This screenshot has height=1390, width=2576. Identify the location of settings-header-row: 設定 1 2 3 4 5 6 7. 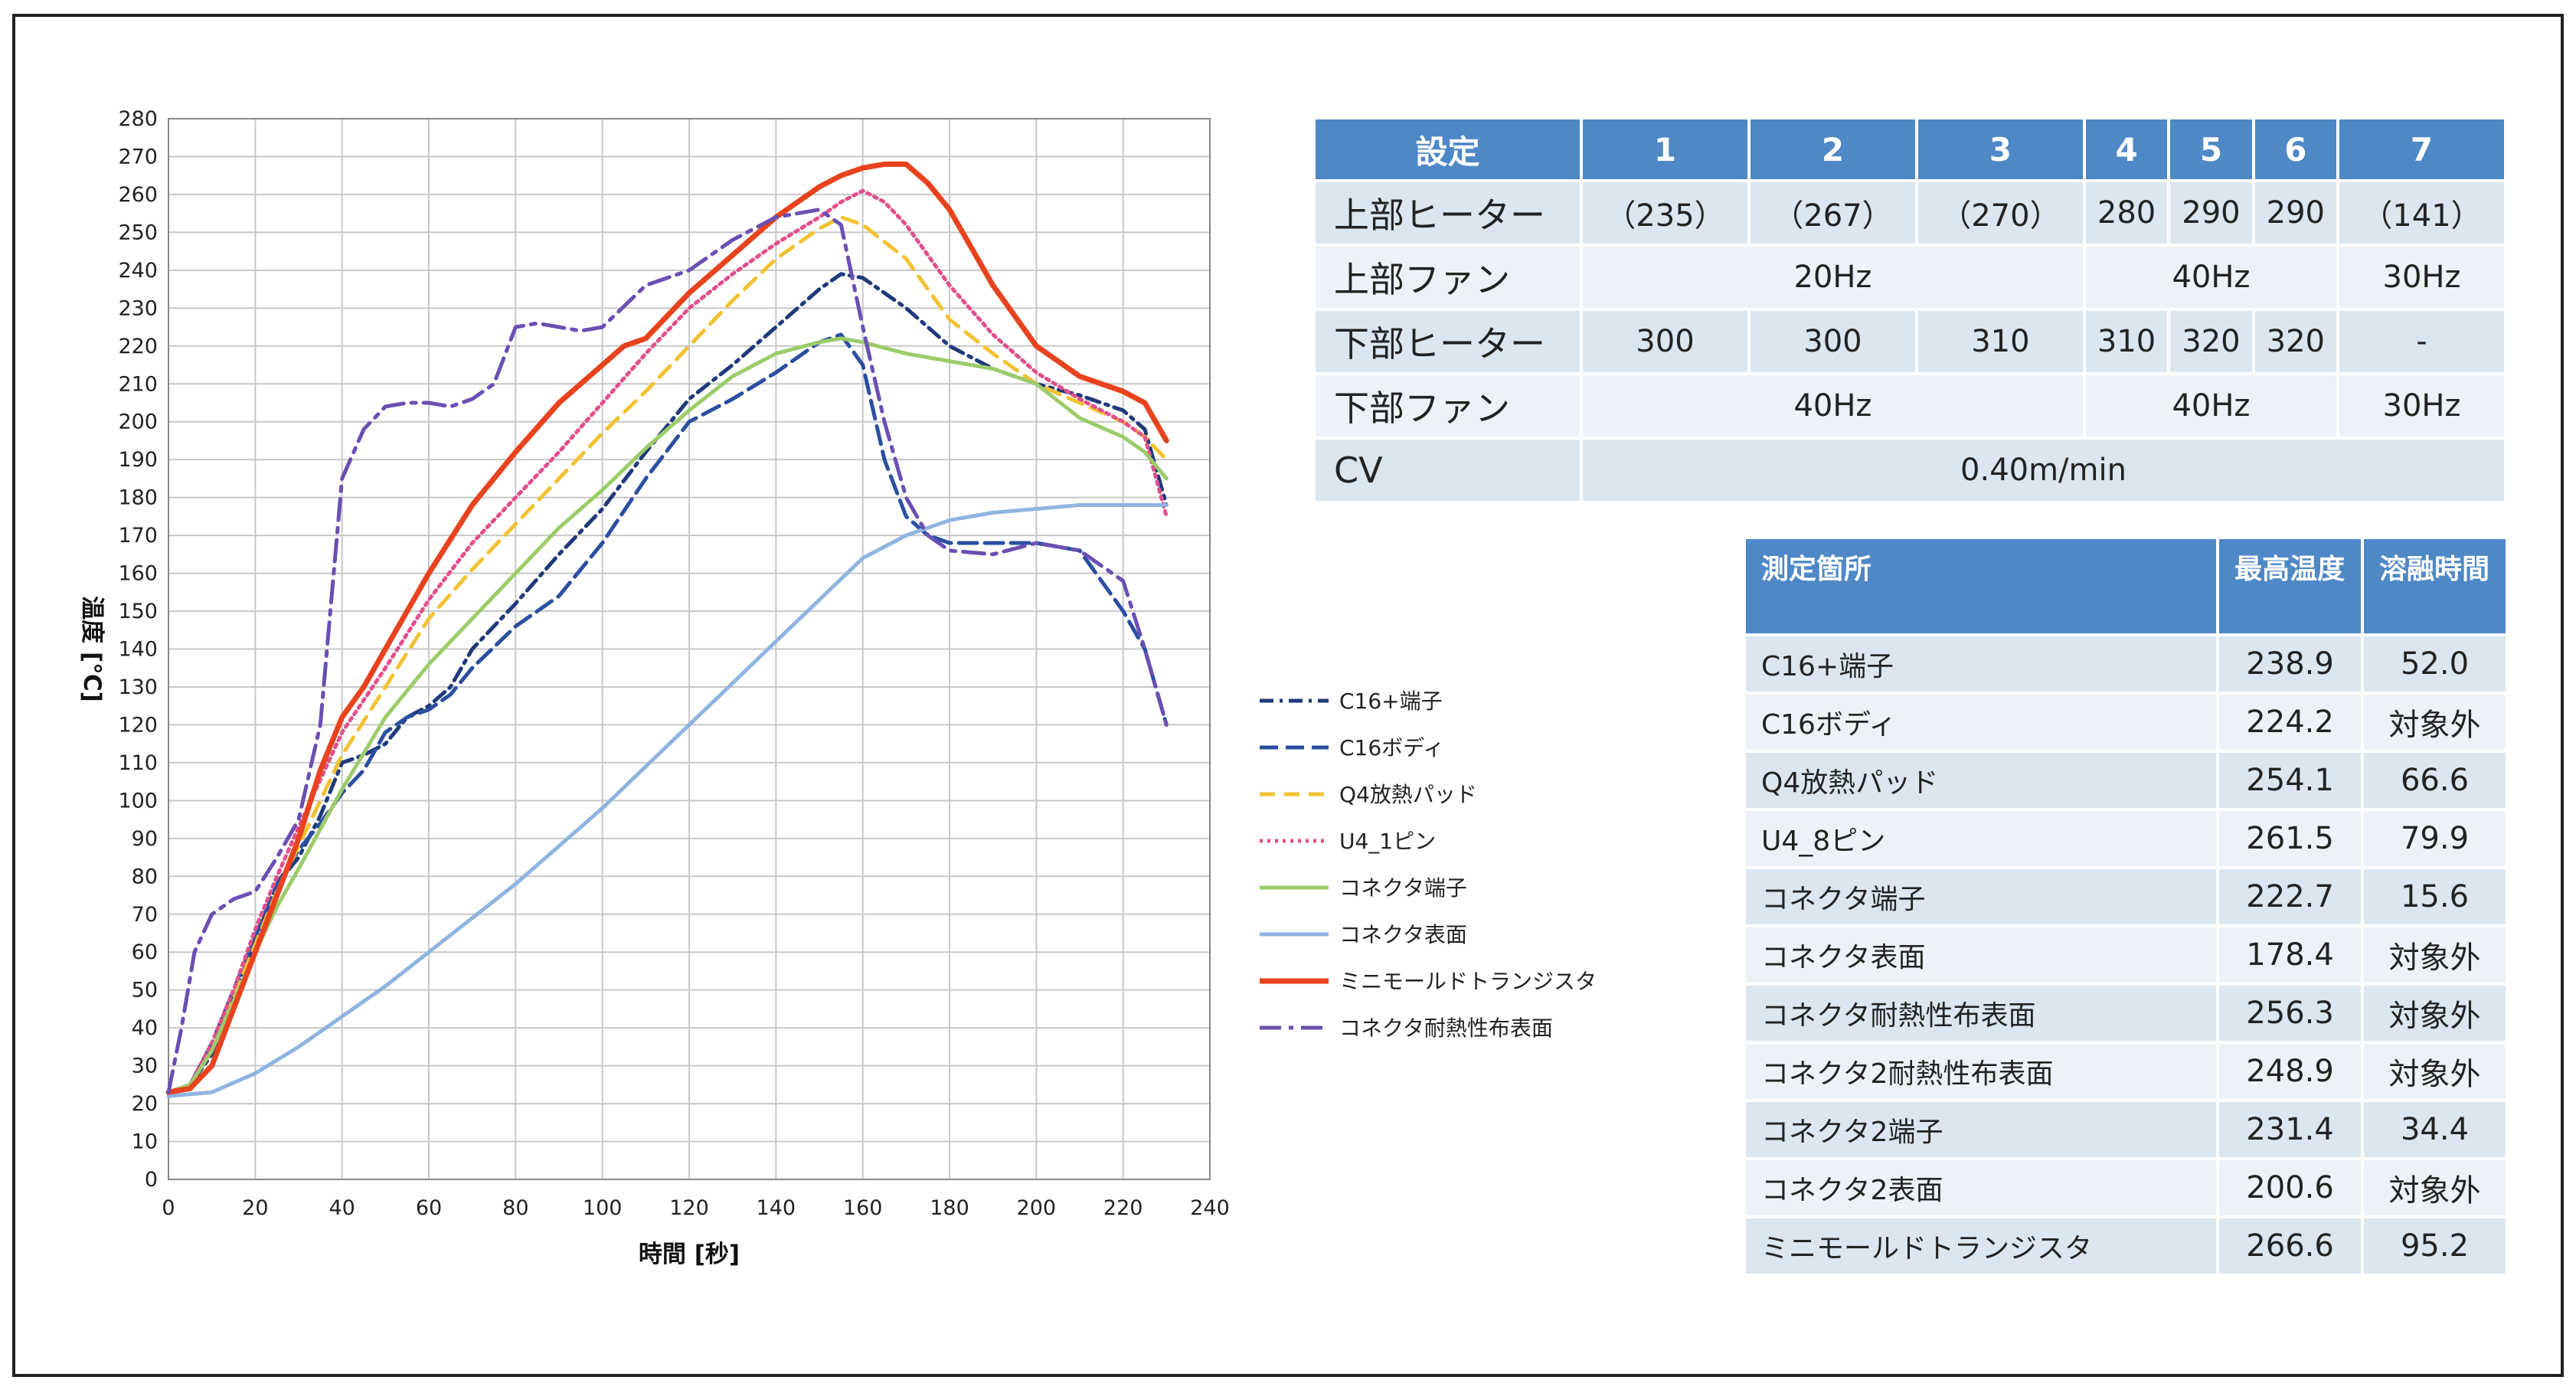
(1910, 149).